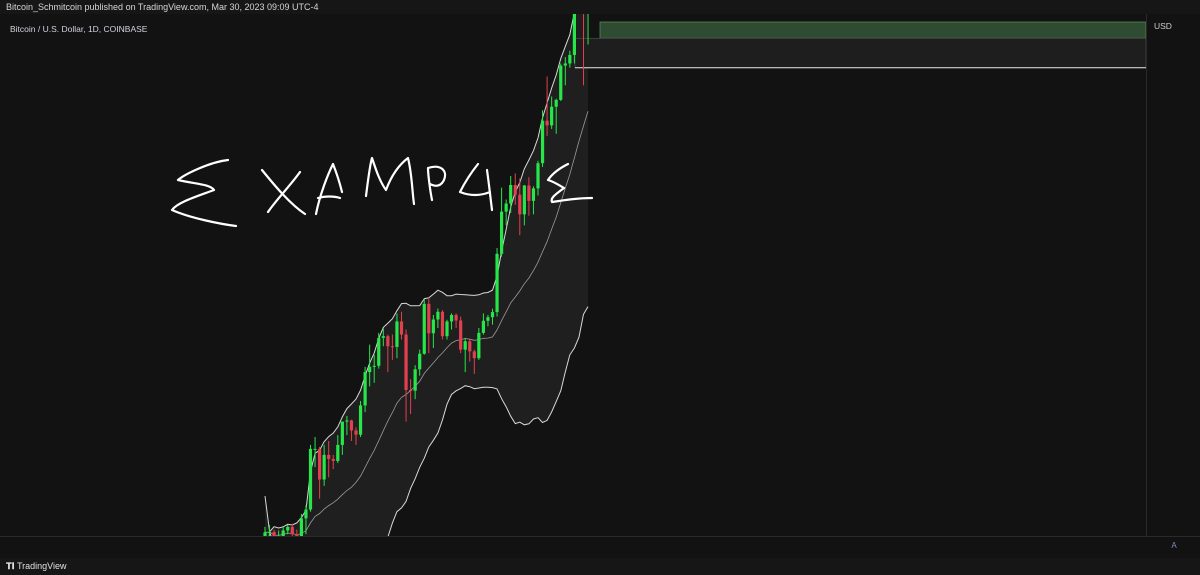  I want to click on lower-band-line, so click(427, 432).